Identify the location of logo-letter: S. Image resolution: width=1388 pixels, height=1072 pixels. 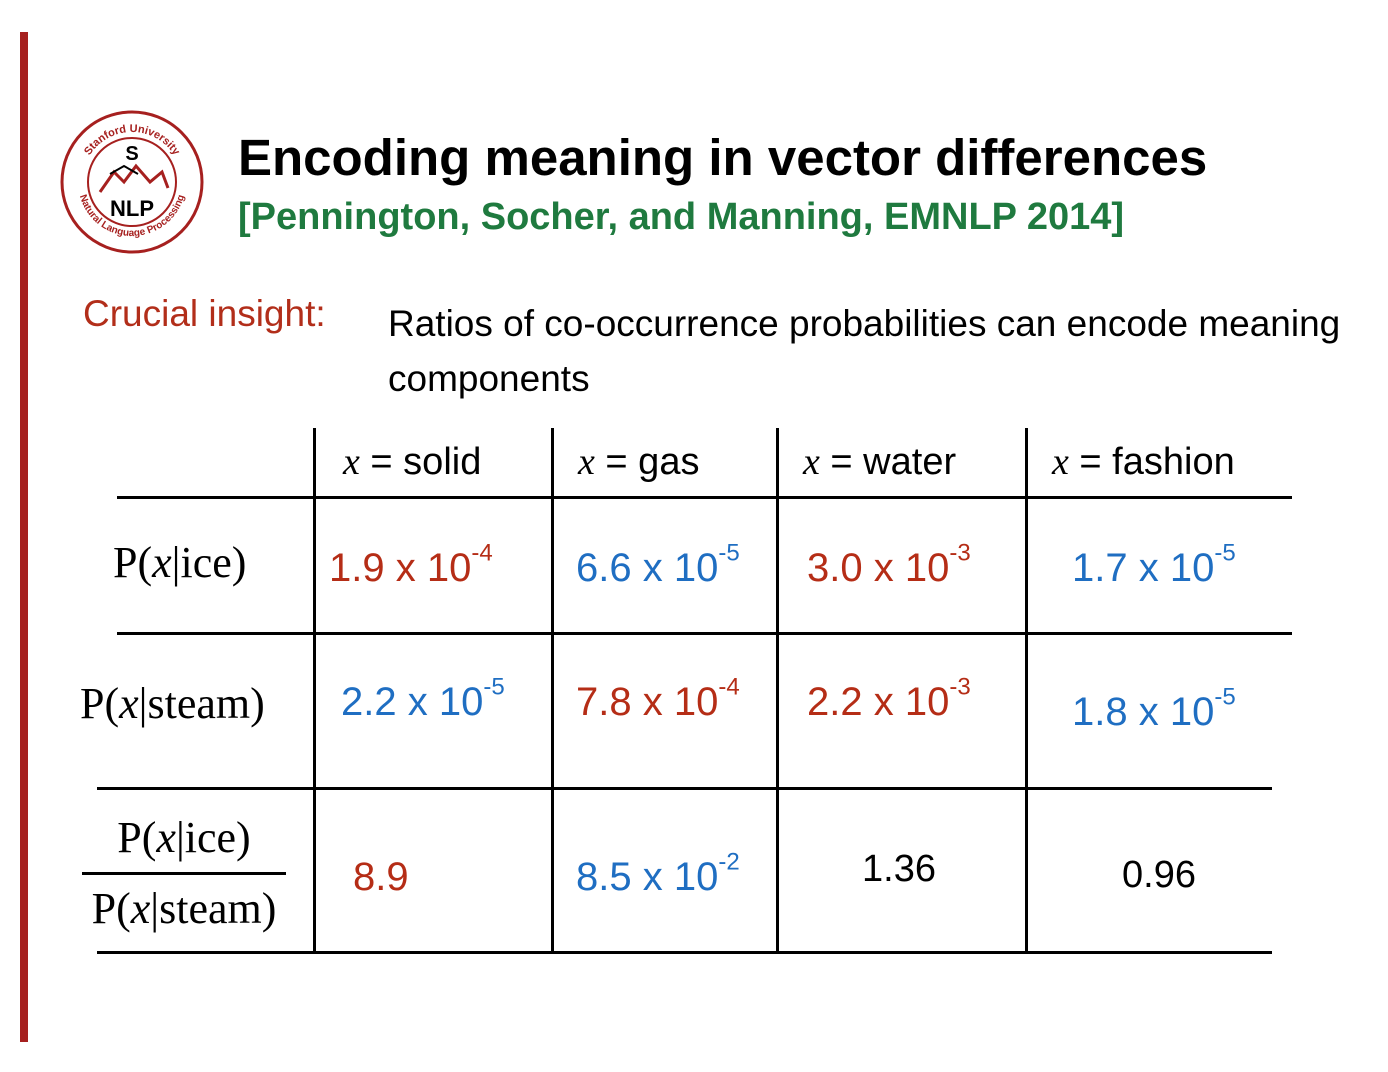
(131, 154).